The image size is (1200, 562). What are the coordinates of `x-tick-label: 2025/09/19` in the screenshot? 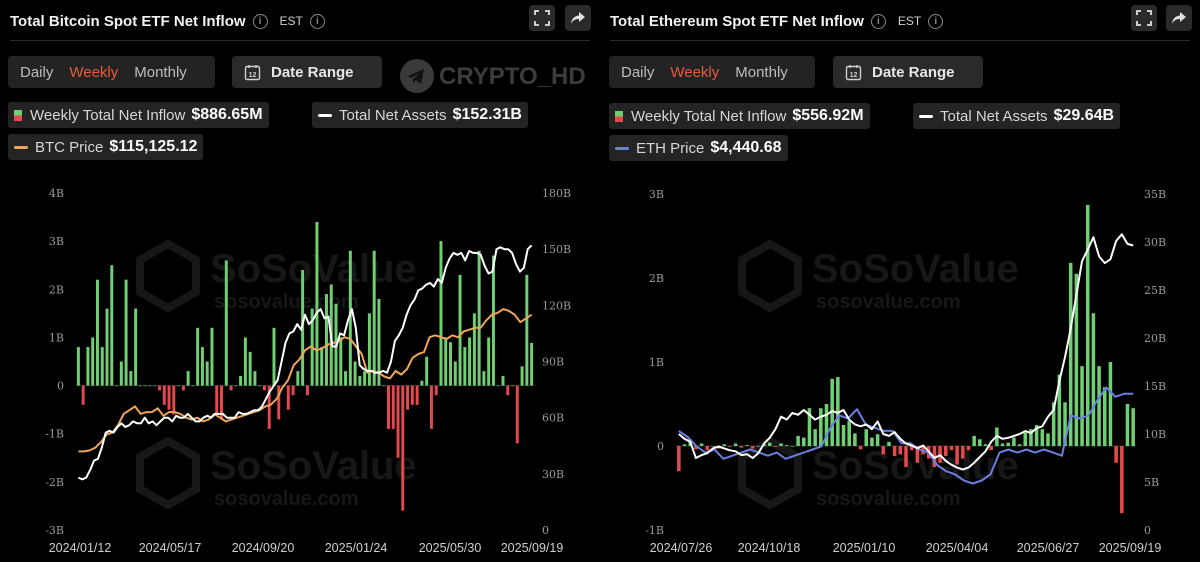 It's located at (532, 548).